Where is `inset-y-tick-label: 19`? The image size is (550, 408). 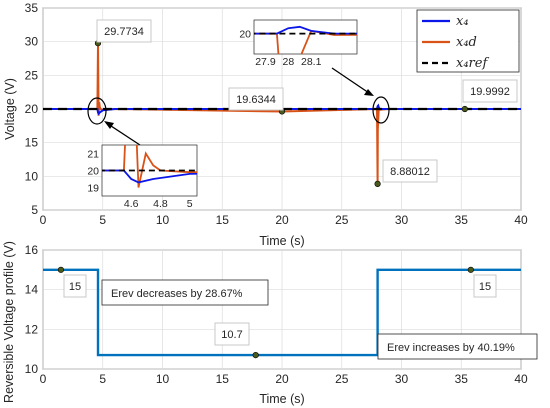 inset-y-tick-label: 19 is located at coordinates (93, 189).